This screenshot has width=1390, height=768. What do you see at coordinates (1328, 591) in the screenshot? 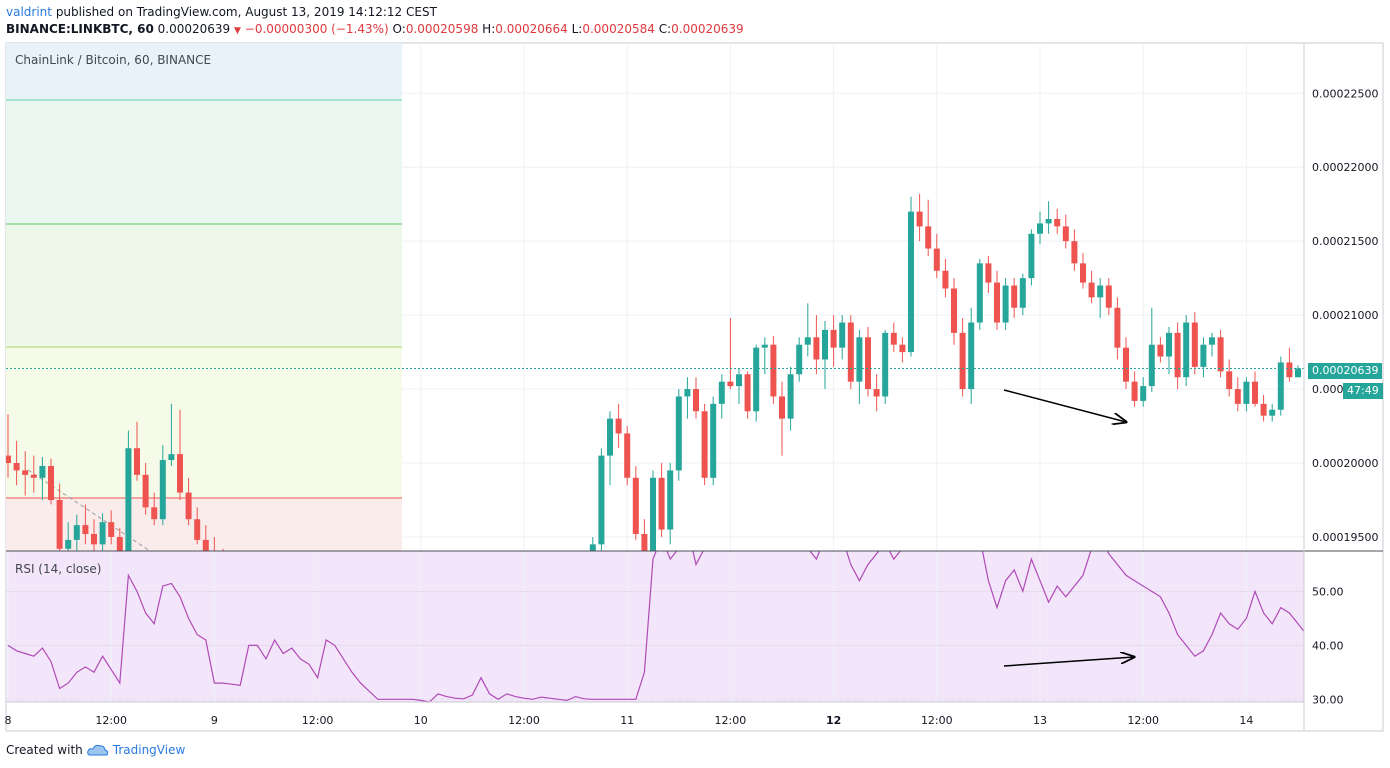
I see `rsi-tick-label: 50.00` at bounding box center [1328, 591].